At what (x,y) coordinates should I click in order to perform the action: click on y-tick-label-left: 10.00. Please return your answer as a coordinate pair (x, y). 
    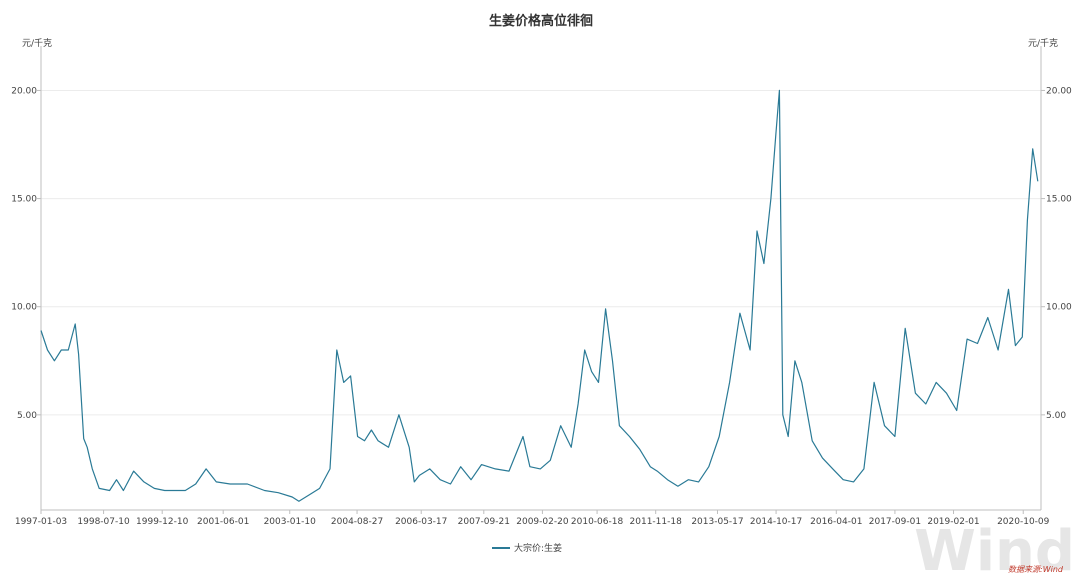
    Looking at the image, I should click on (24, 308).